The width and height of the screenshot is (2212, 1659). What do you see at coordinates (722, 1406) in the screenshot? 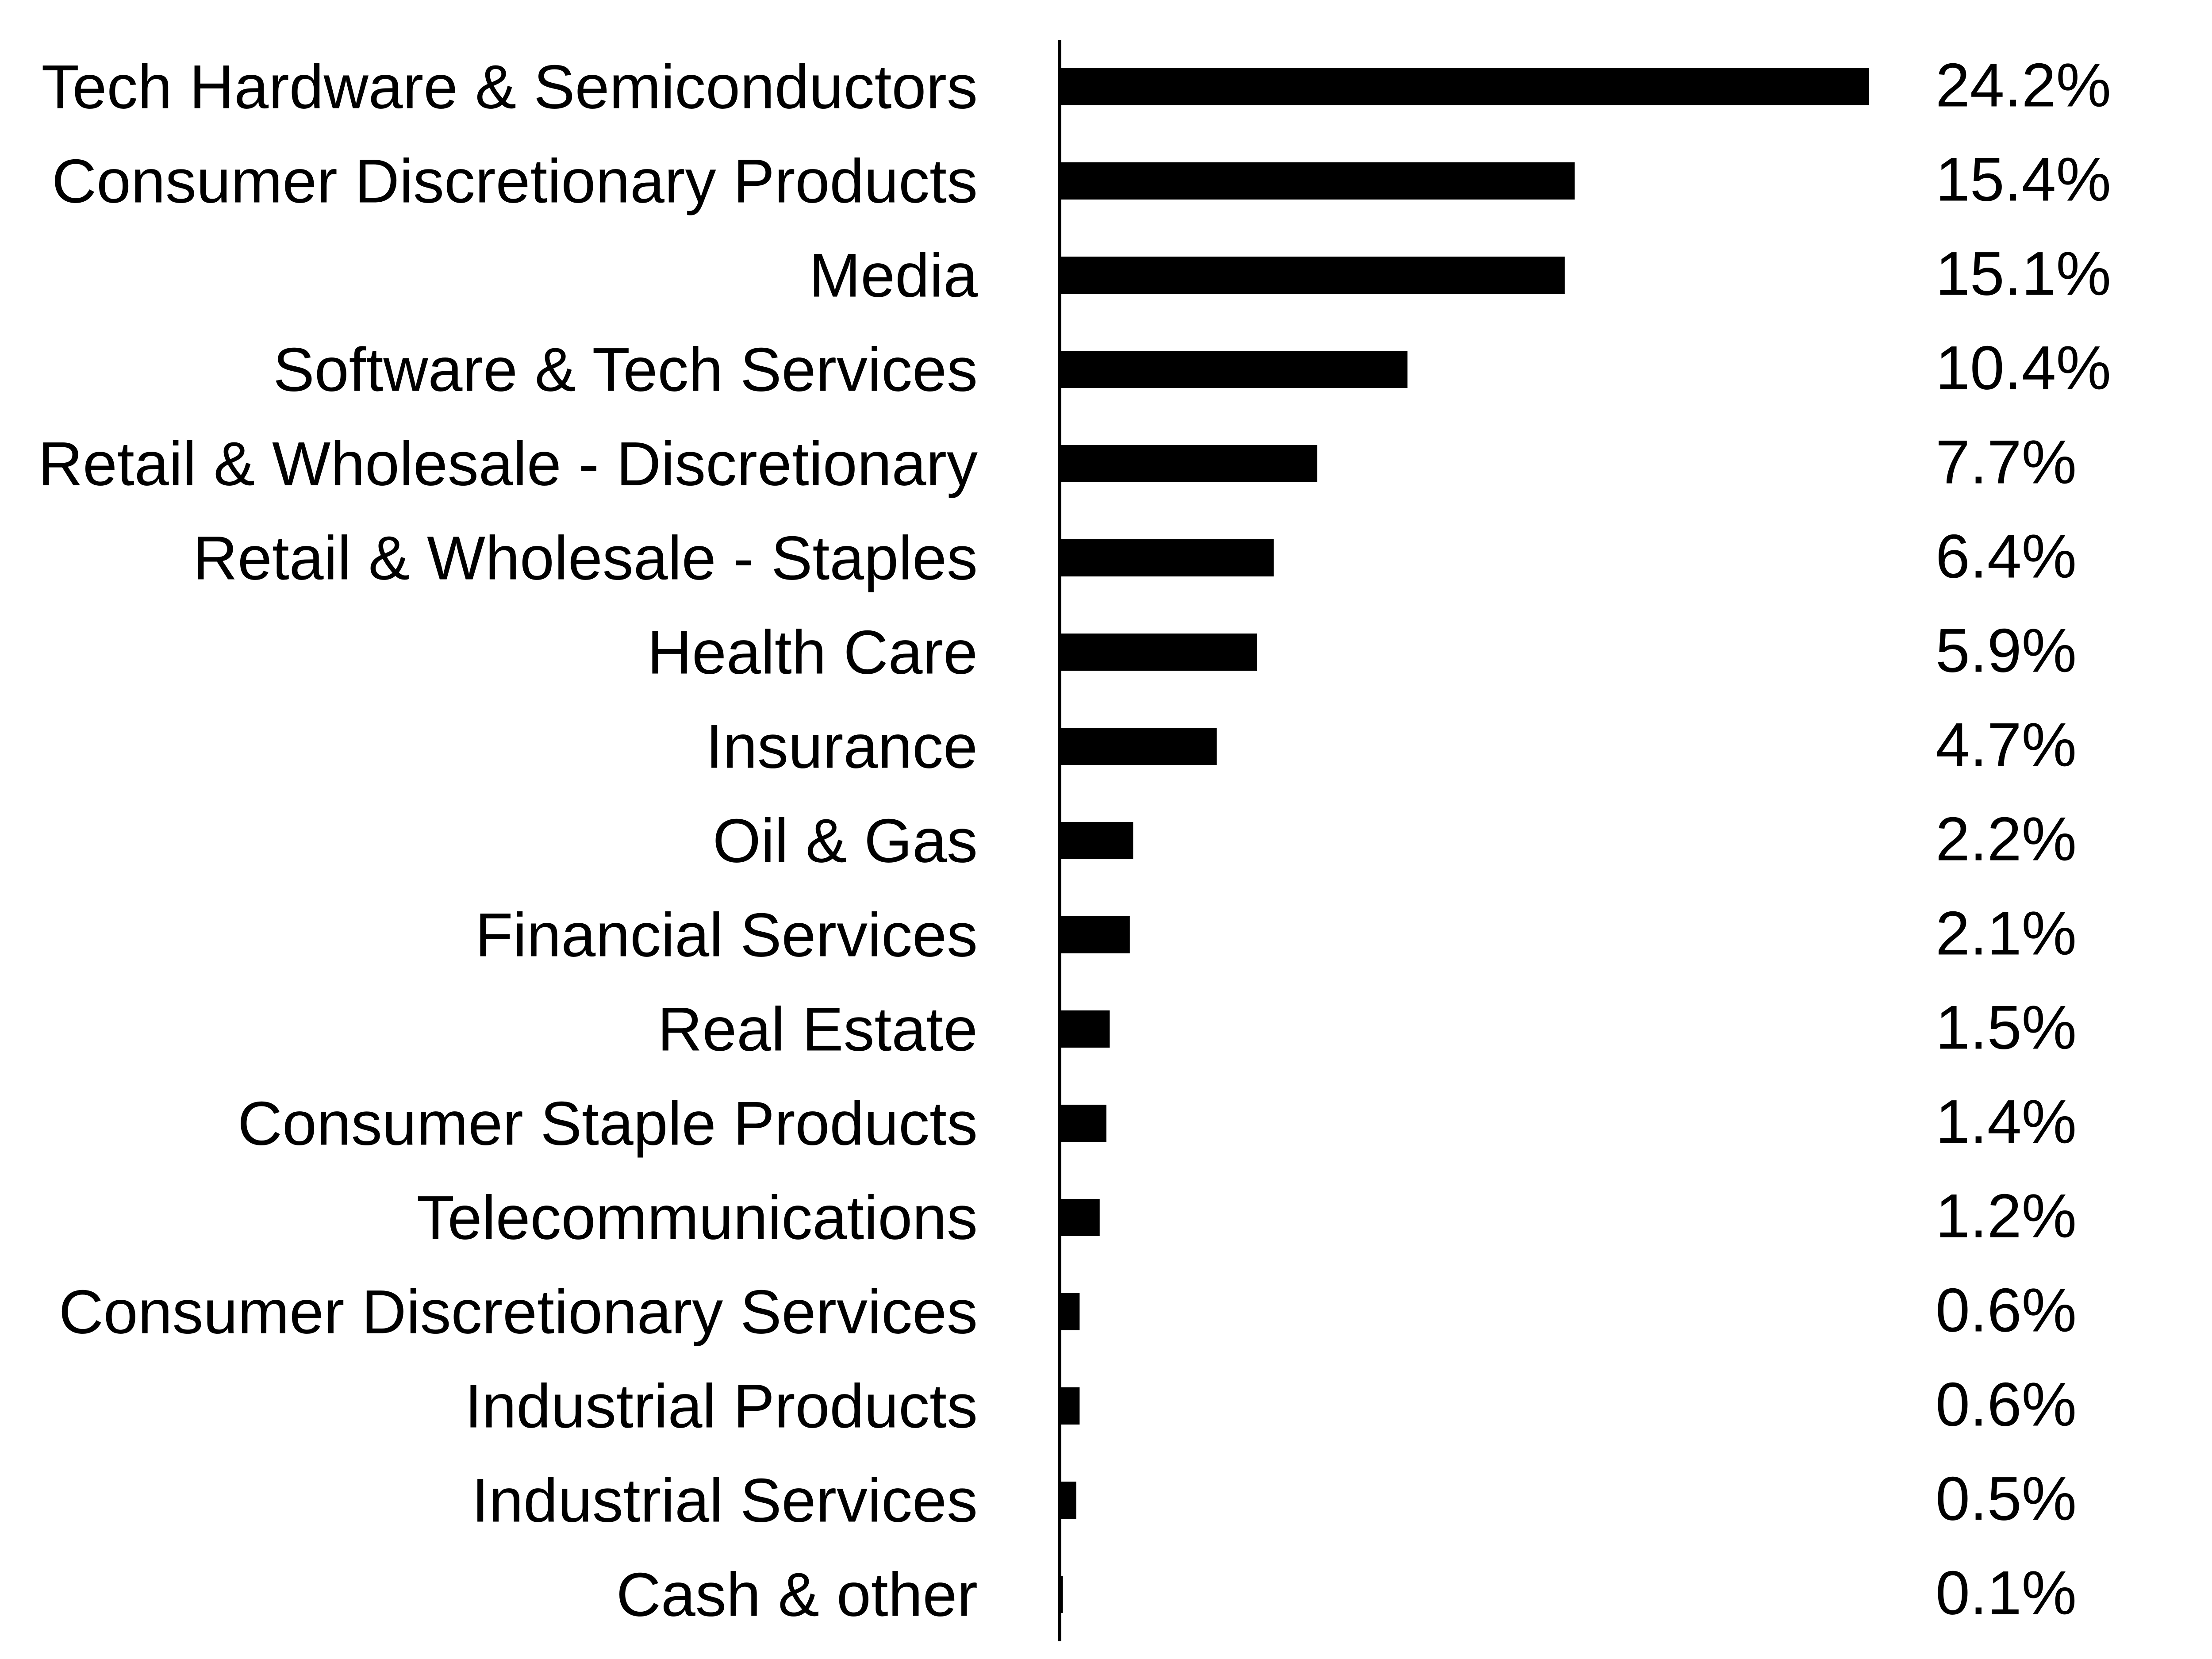
I see `category-label: Industrial Products` at bounding box center [722, 1406].